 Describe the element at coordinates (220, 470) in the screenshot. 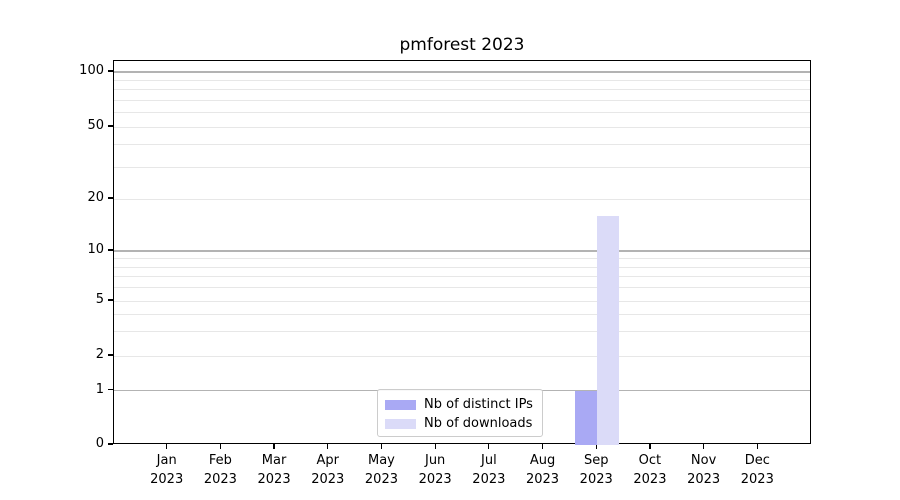

I see `x-tick-label: Feb 2023` at that location.